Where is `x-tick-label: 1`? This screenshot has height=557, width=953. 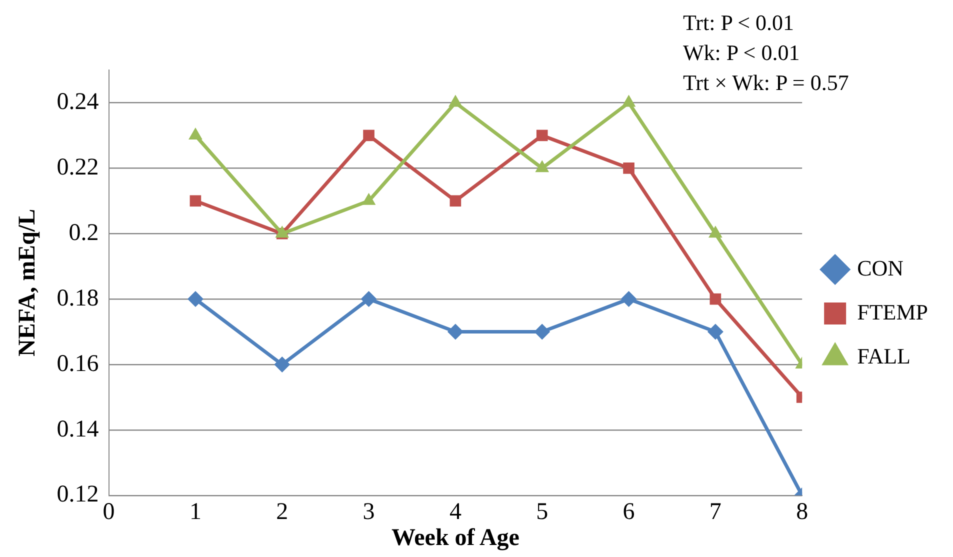 x-tick-label: 1 is located at coordinates (195, 512).